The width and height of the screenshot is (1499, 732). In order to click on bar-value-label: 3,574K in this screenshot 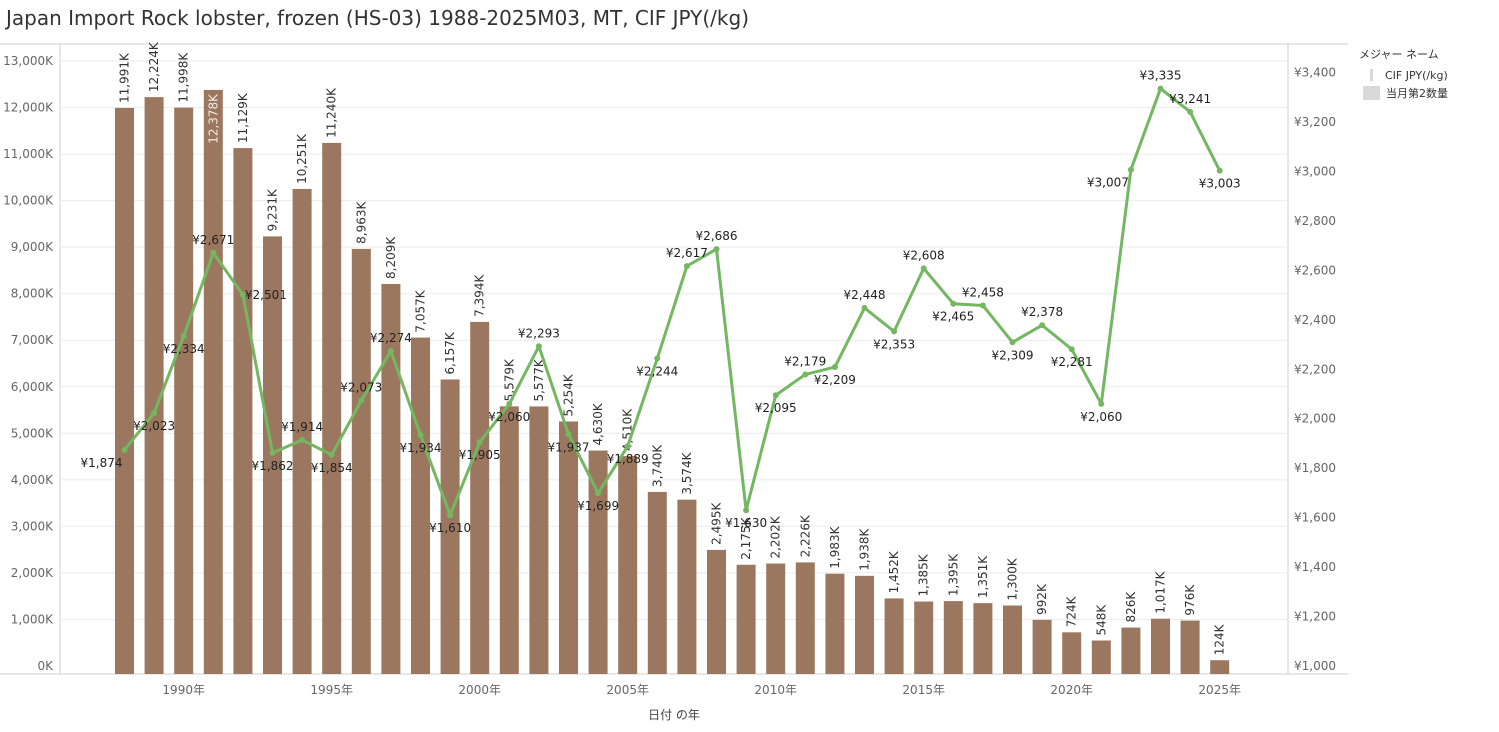, I will do `click(687, 472)`.